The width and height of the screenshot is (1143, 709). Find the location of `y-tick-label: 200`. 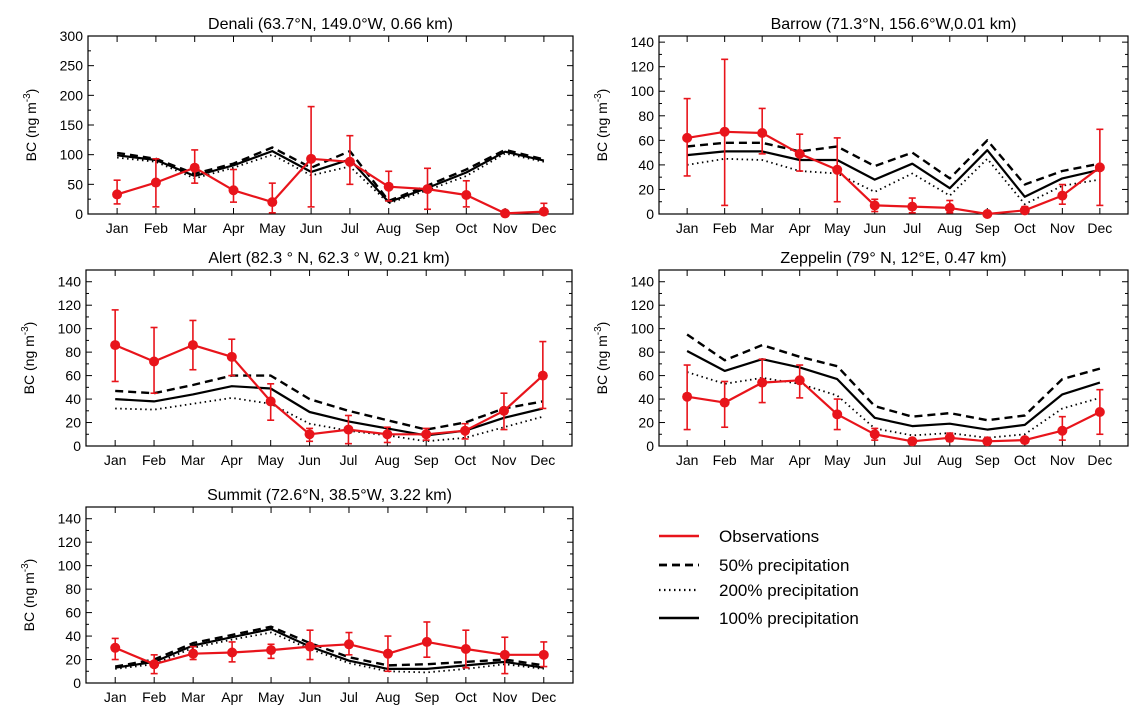

y-tick-label: 200 is located at coordinates (72, 95).